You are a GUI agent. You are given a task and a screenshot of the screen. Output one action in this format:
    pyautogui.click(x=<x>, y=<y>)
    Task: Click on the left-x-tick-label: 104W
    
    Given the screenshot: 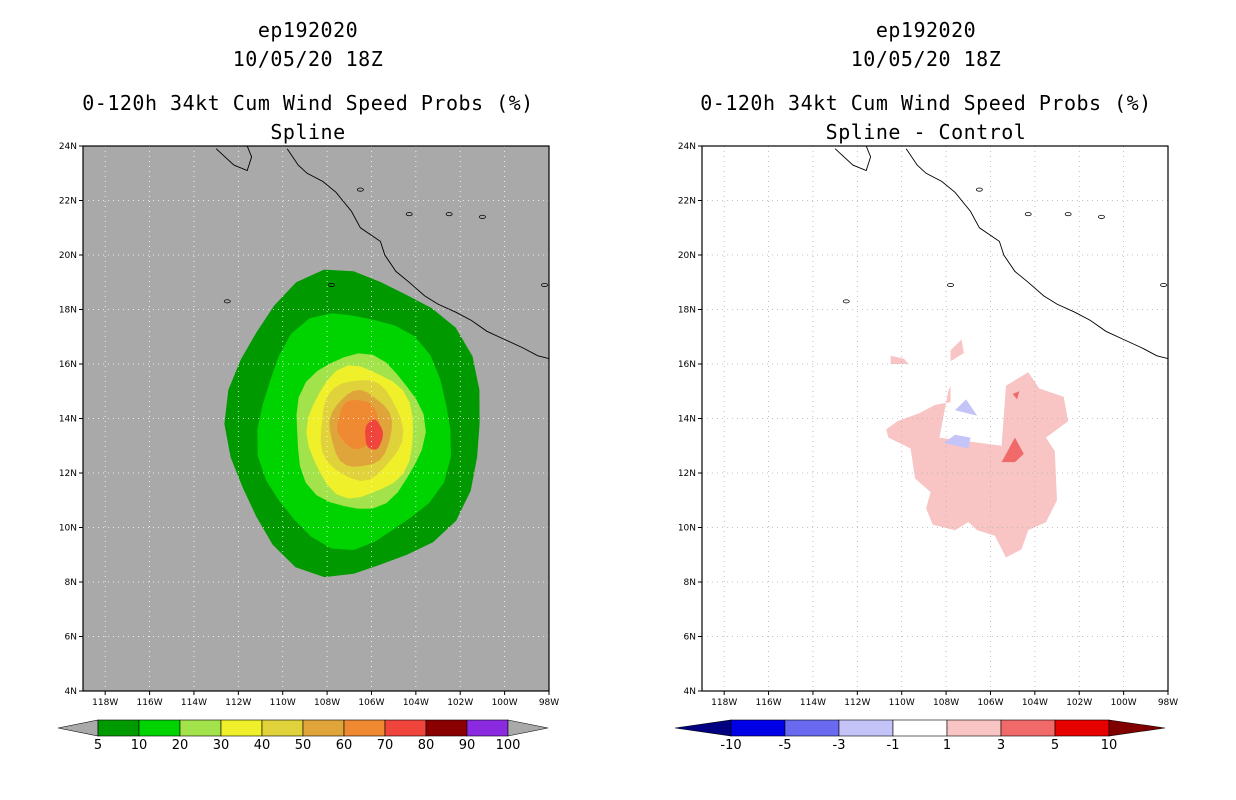 What is the action you would take?
    pyautogui.click(x=416, y=703)
    